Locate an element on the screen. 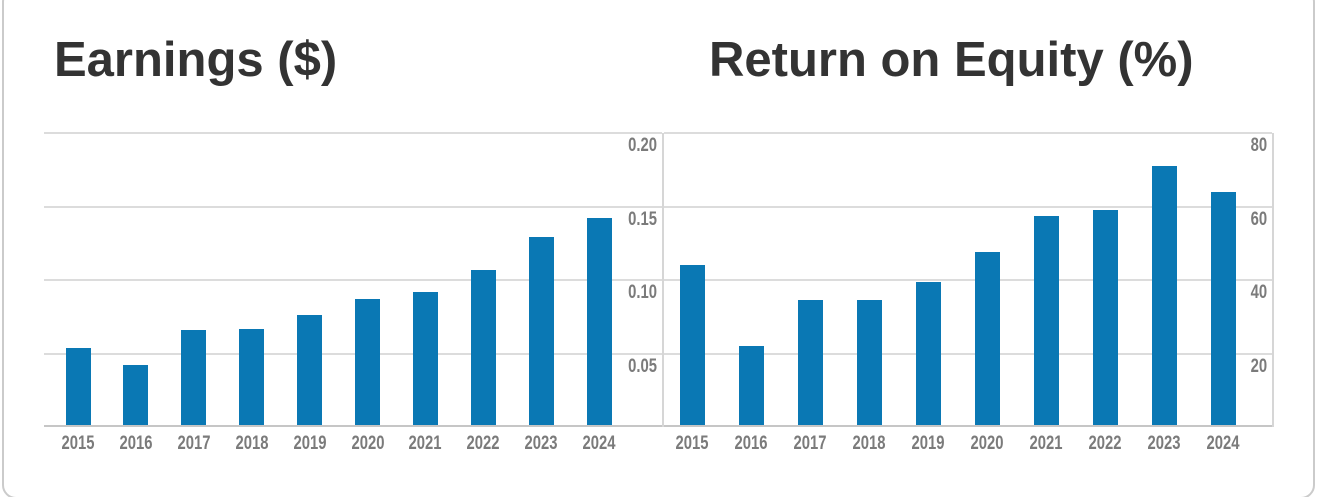  y-axis-tick-label: 80 is located at coordinates (1258, 145).